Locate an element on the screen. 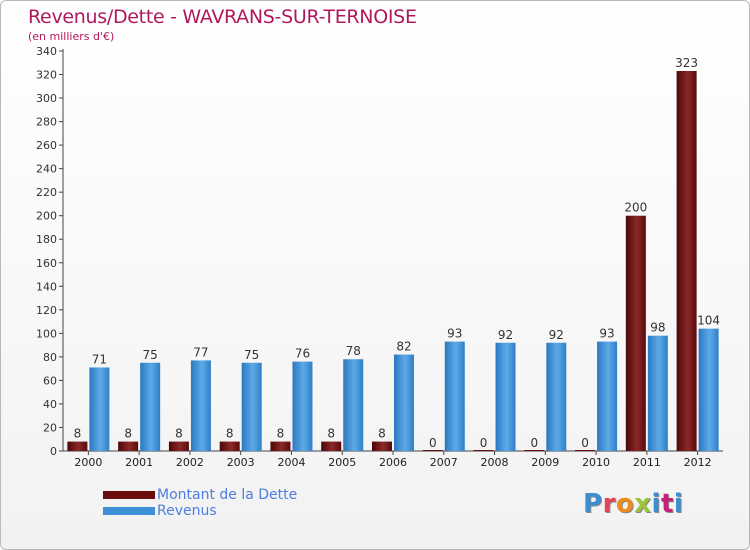  x-tick-label: 2002 is located at coordinates (190, 462).